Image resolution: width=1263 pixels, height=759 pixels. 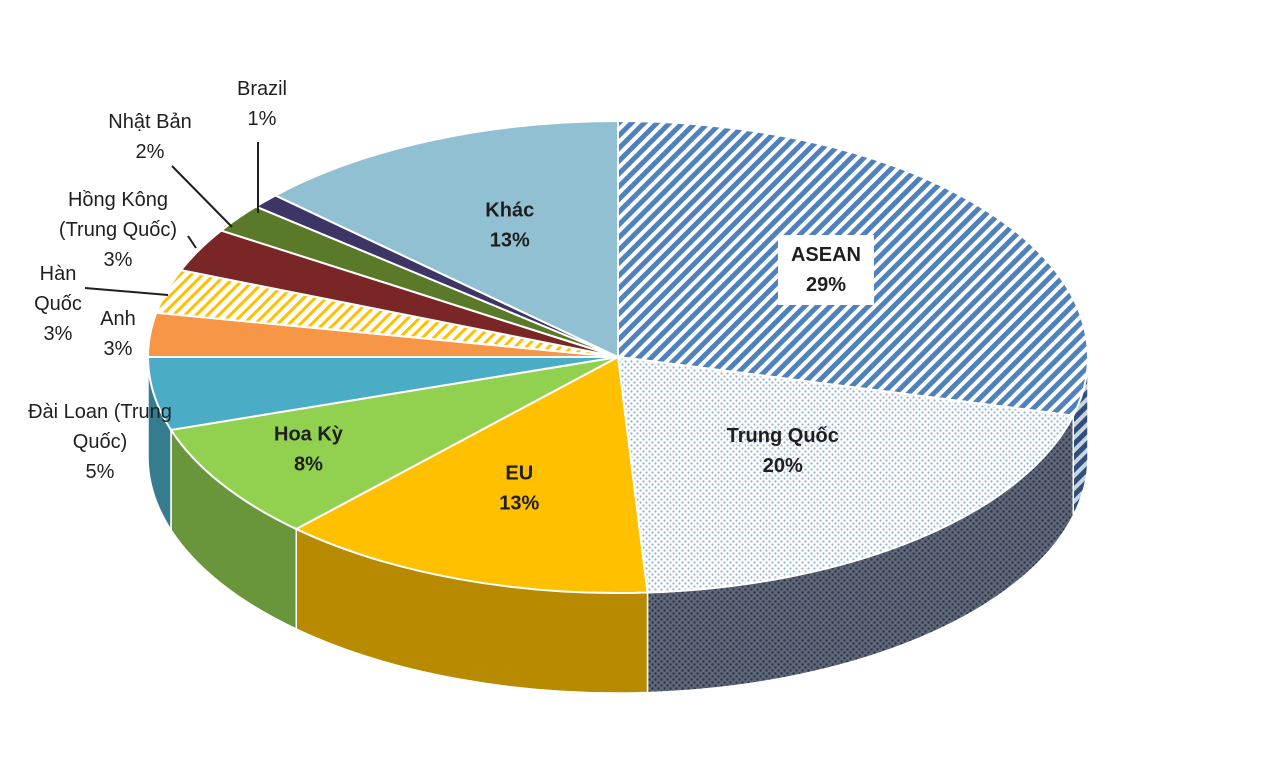 I want to click on slice-name-label: Nhật Bản, so click(x=149, y=122).